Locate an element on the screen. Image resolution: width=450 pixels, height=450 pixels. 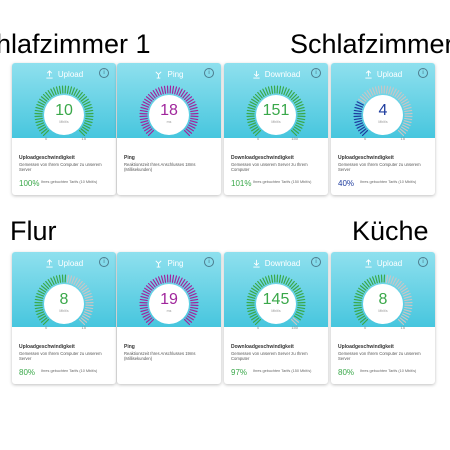
gauge-value: 18 is located at coordinates (169, 110).